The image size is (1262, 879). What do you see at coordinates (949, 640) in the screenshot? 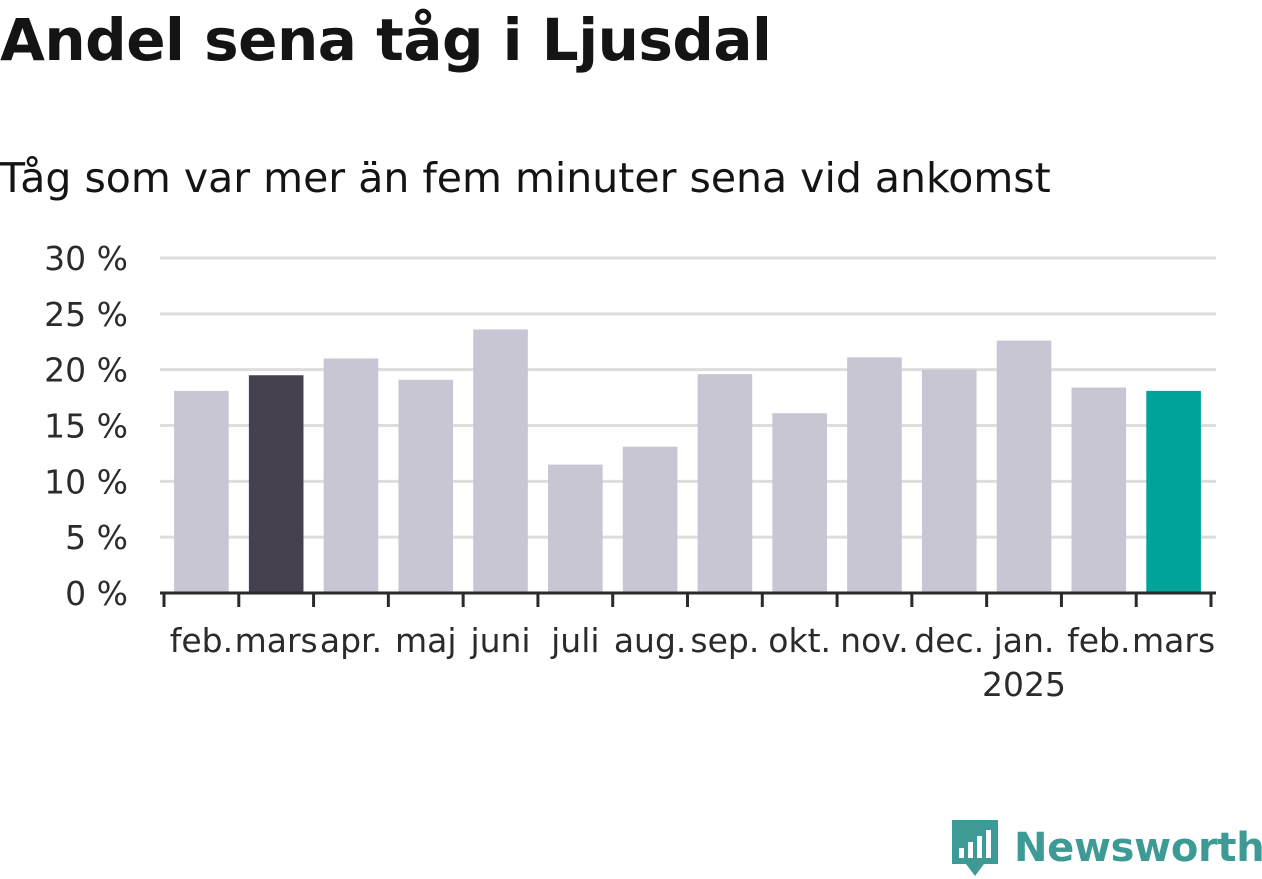
I see `x-tick-label: dec.` at bounding box center [949, 640].